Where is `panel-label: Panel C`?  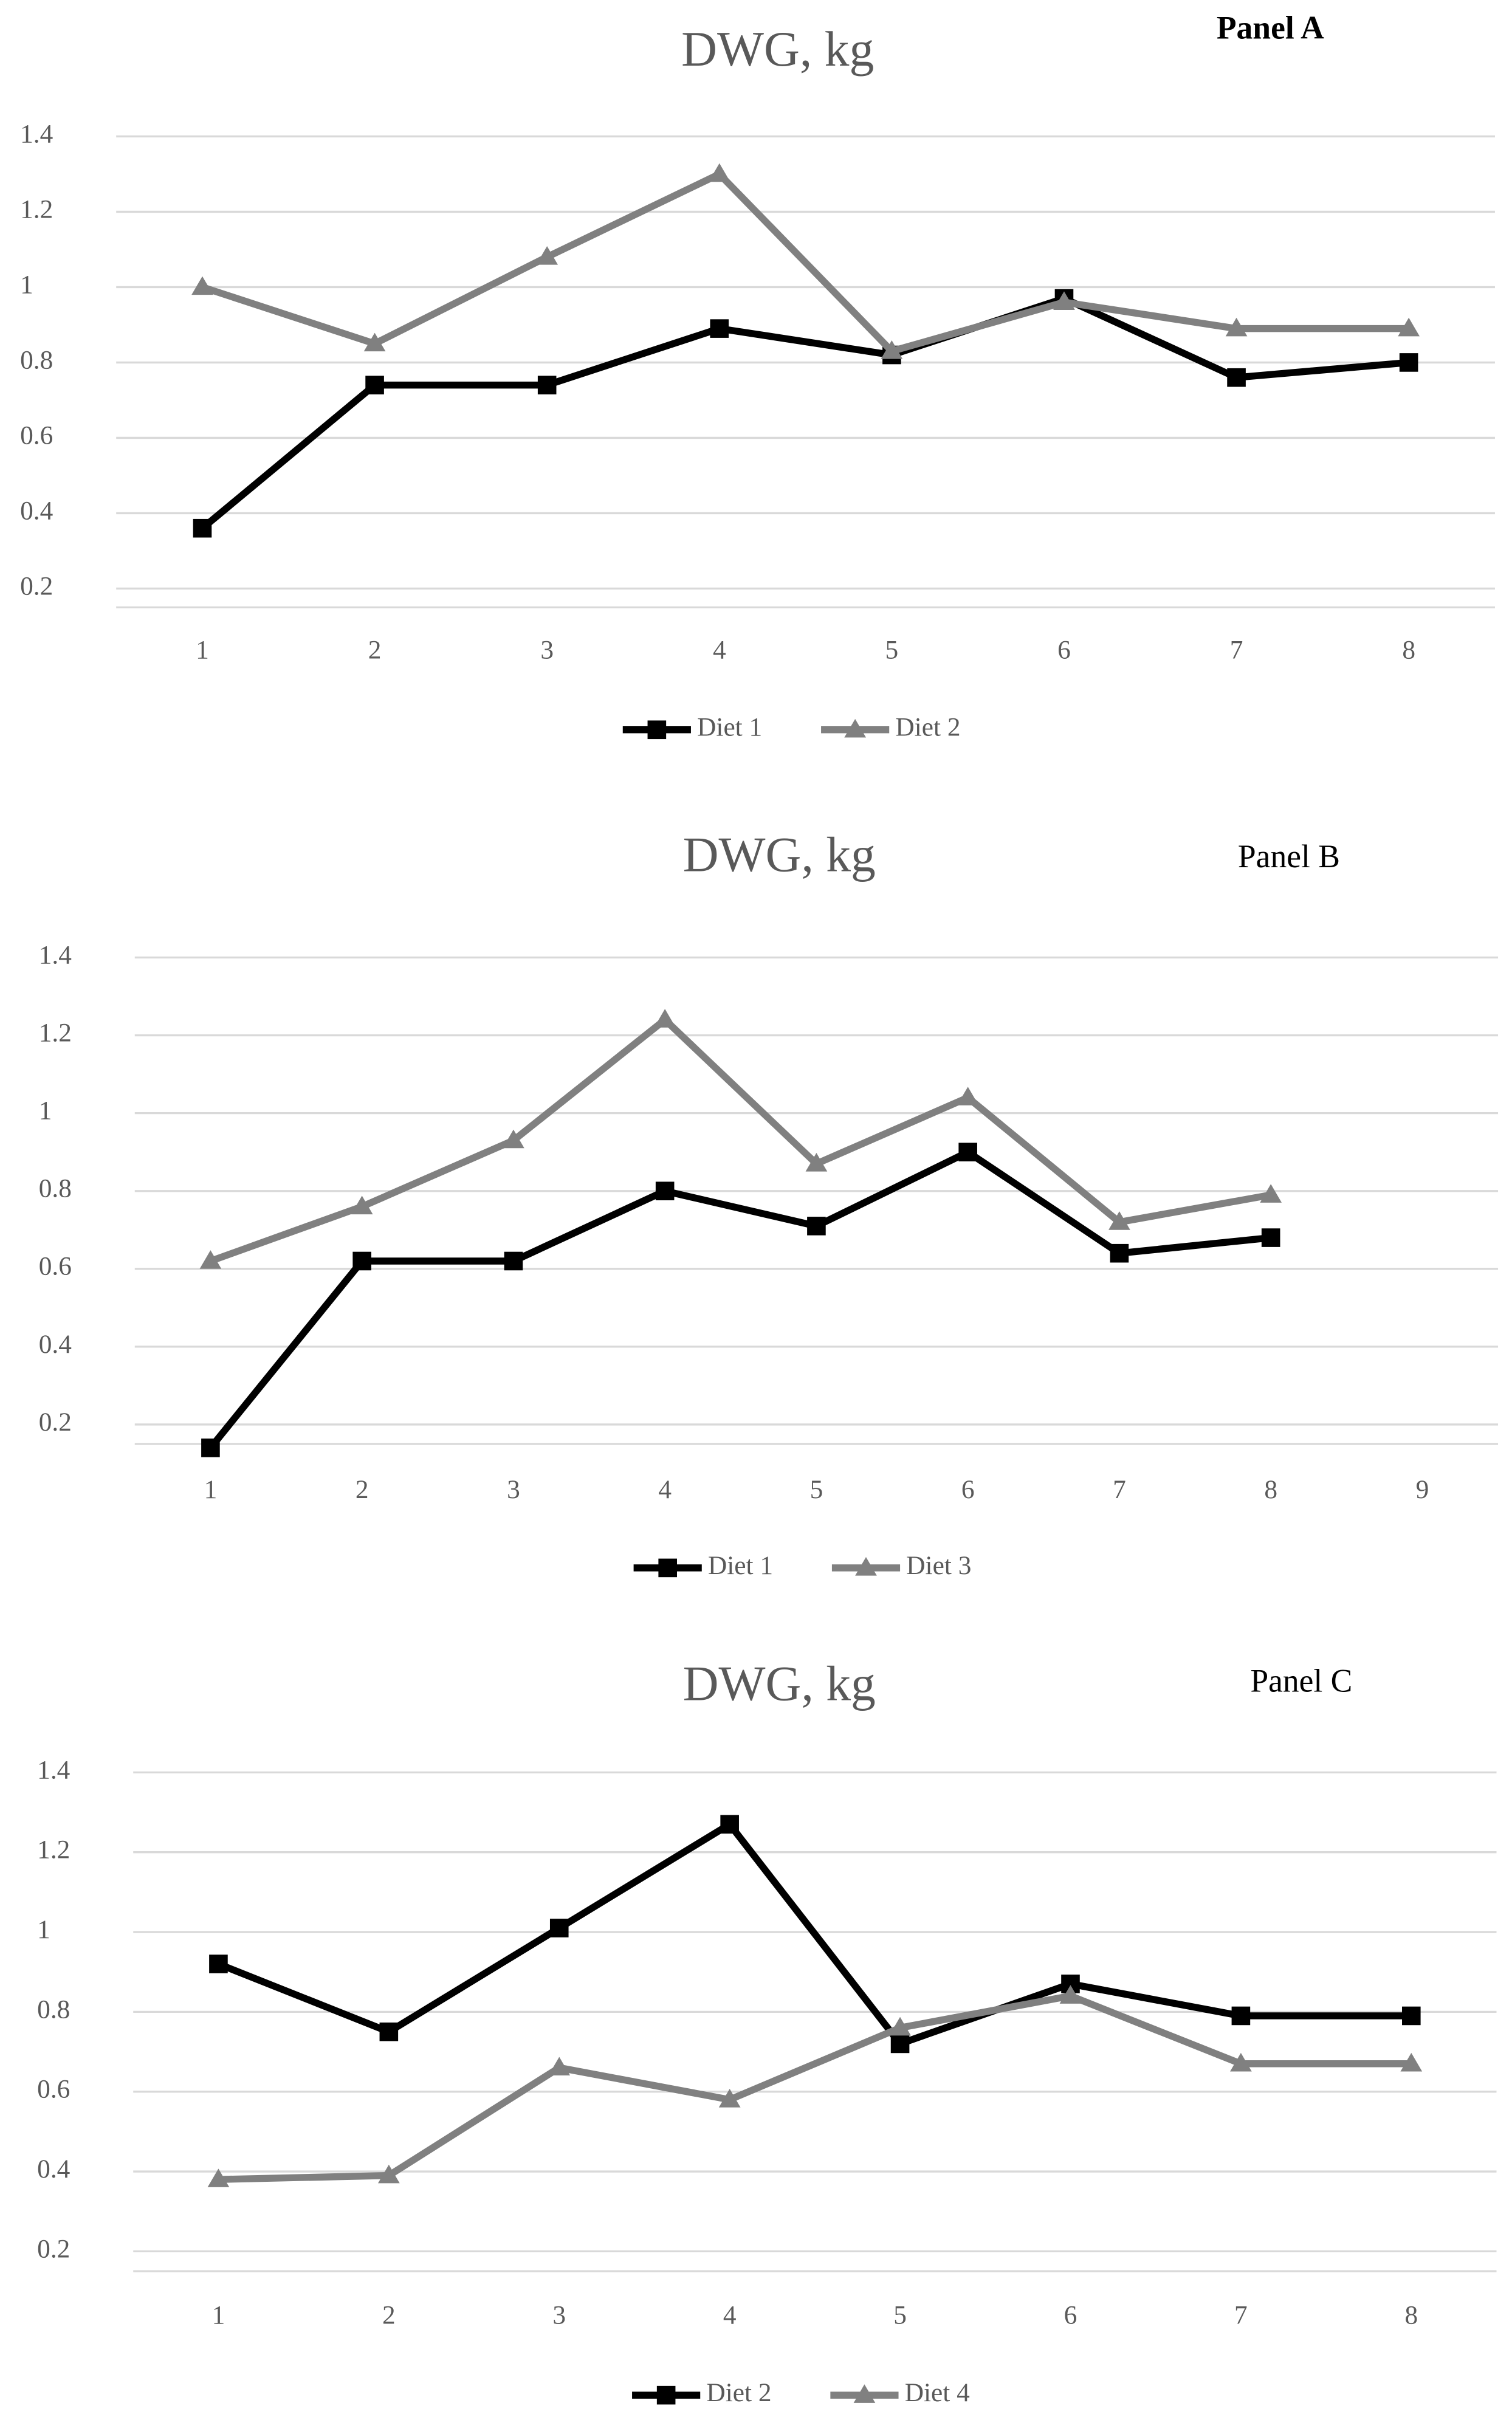 panel-label: Panel C is located at coordinates (1301, 1680).